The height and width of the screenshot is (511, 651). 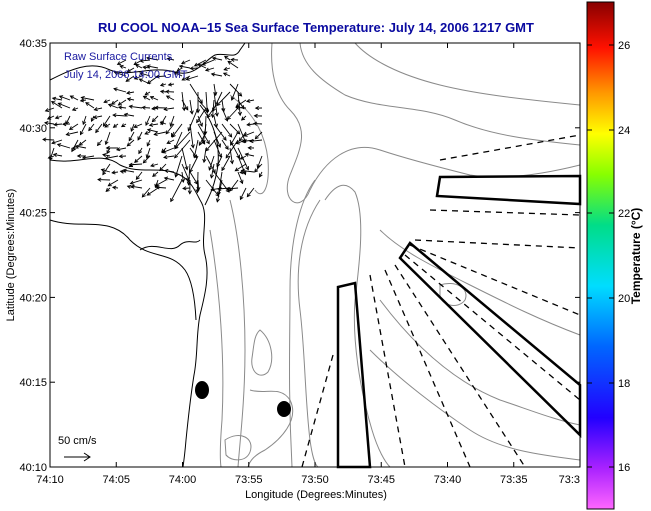 I want to click on colorbar-label: Temperature (°C), so click(x=636, y=256).